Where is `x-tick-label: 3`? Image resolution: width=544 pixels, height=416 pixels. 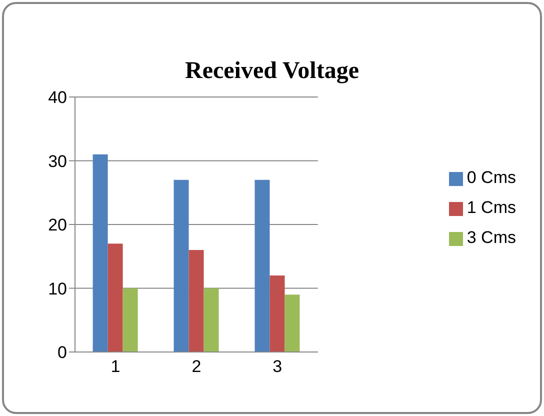
x-tick-label: 3 is located at coordinates (277, 366).